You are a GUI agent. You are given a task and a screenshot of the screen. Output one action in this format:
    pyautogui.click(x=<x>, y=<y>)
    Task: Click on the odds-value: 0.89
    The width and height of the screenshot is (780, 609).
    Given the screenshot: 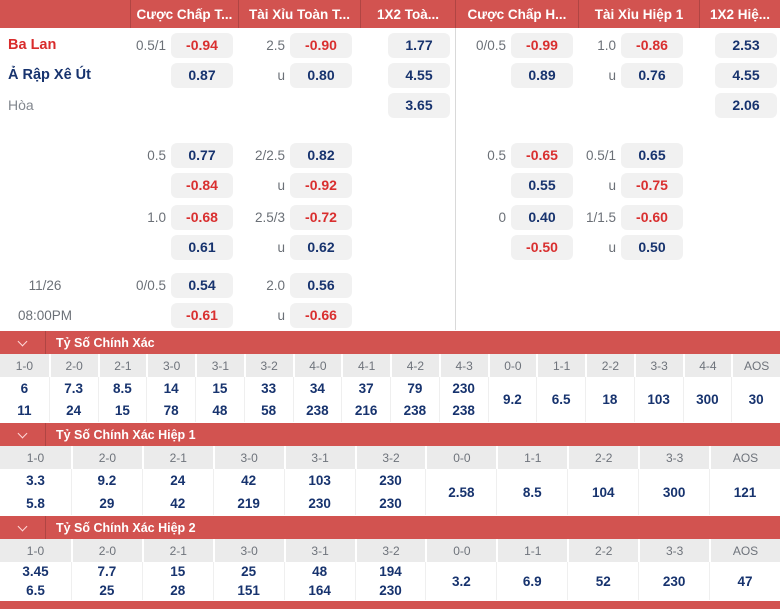 What is the action you would take?
    pyautogui.click(x=542, y=75)
    